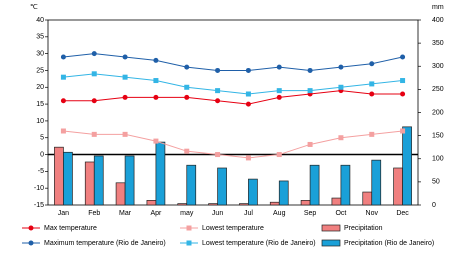  Describe the element at coordinates (187, 213) in the screenshot. I see `x-tick-label: may` at that location.